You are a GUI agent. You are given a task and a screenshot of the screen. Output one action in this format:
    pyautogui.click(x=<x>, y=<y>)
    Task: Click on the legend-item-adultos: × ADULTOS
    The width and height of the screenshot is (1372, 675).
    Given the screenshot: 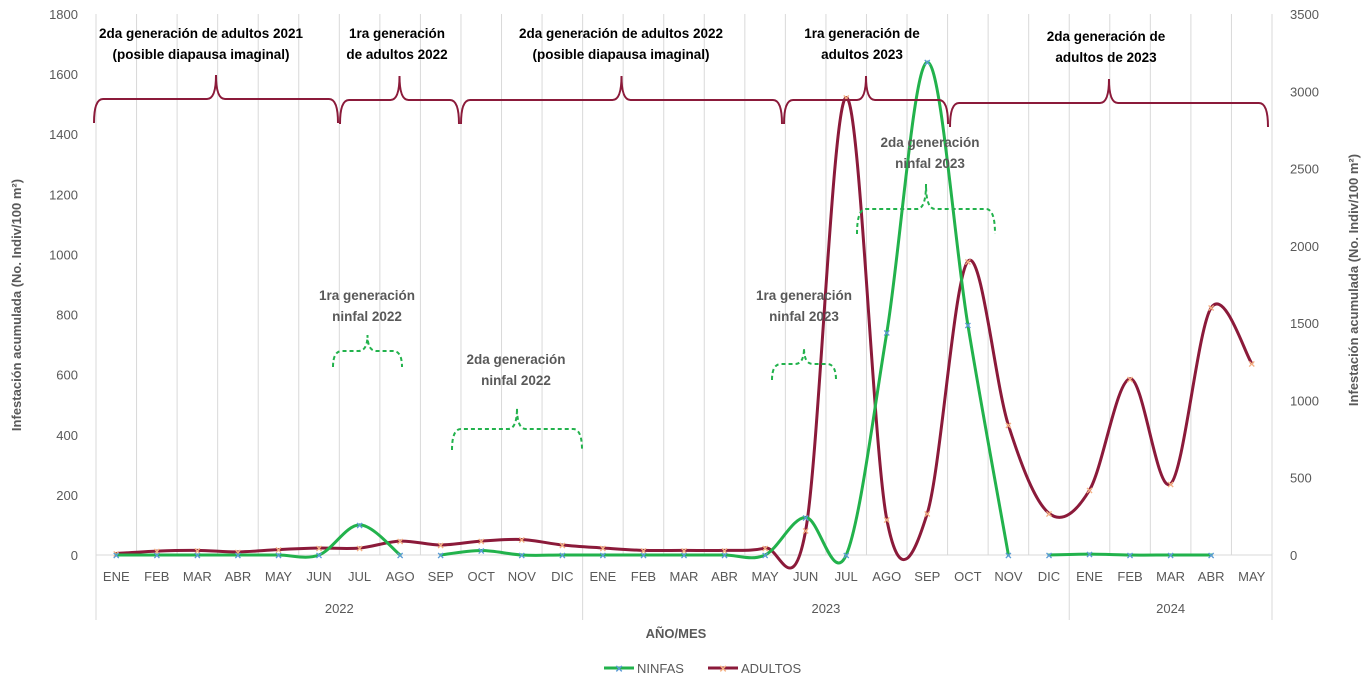 What is the action you would take?
    pyautogui.click(x=755, y=668)
    